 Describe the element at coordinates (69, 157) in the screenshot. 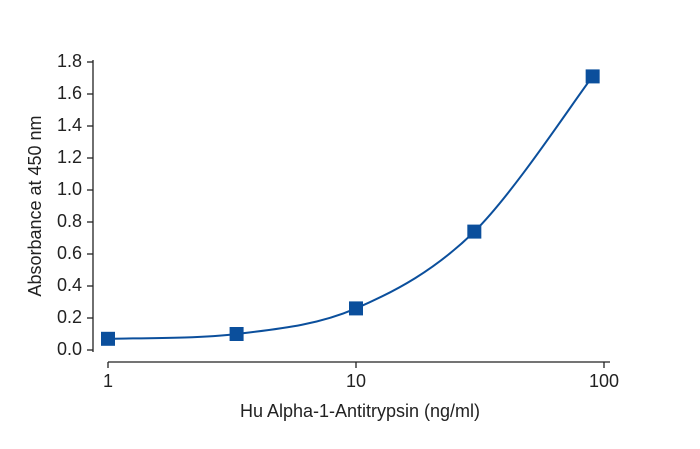

I see `y-tick-label: 1.2` at that location.